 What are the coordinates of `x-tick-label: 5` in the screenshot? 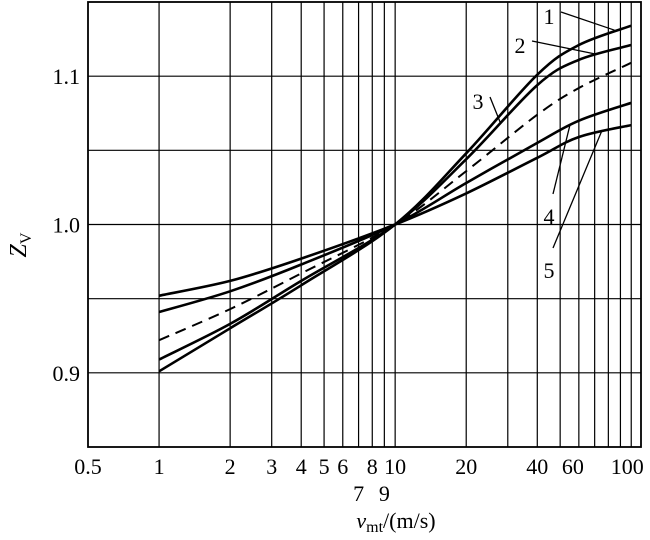 It's located at (324, 466).